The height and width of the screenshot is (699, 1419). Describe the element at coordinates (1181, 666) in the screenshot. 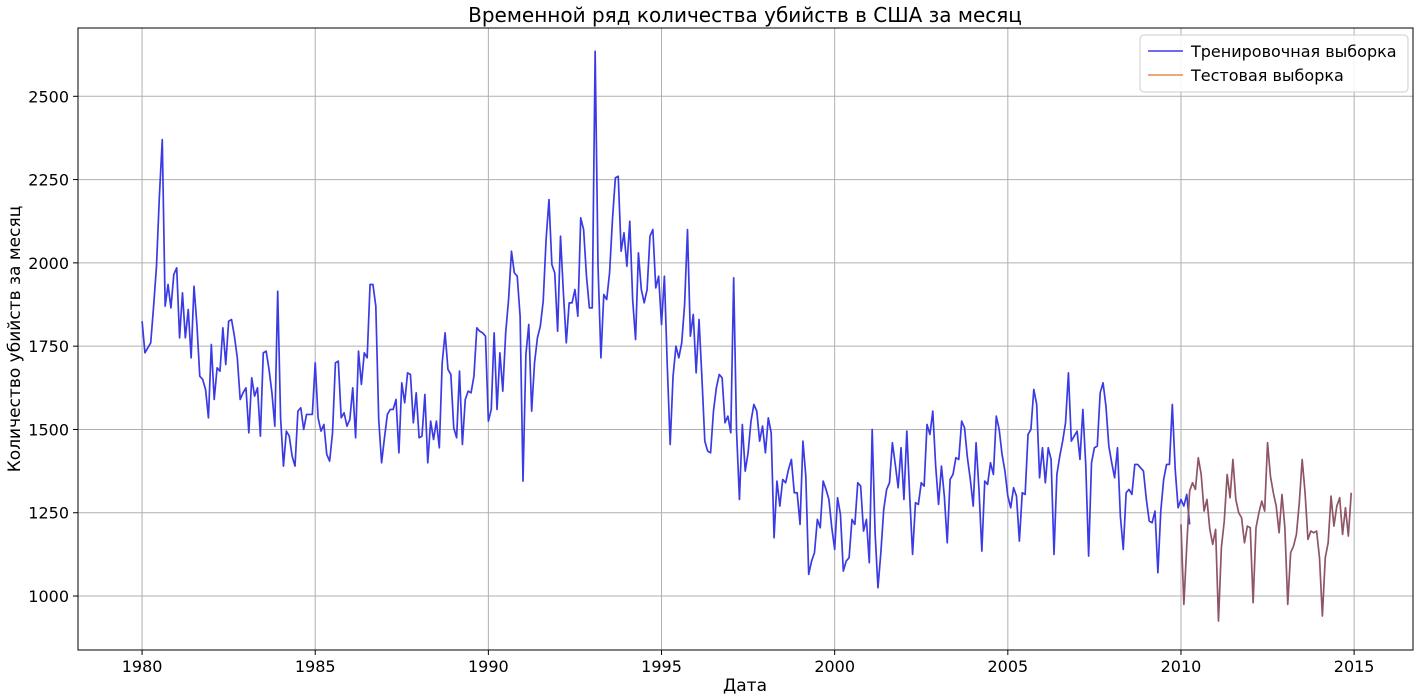

I see `x-tick-label: 2010` at that location.